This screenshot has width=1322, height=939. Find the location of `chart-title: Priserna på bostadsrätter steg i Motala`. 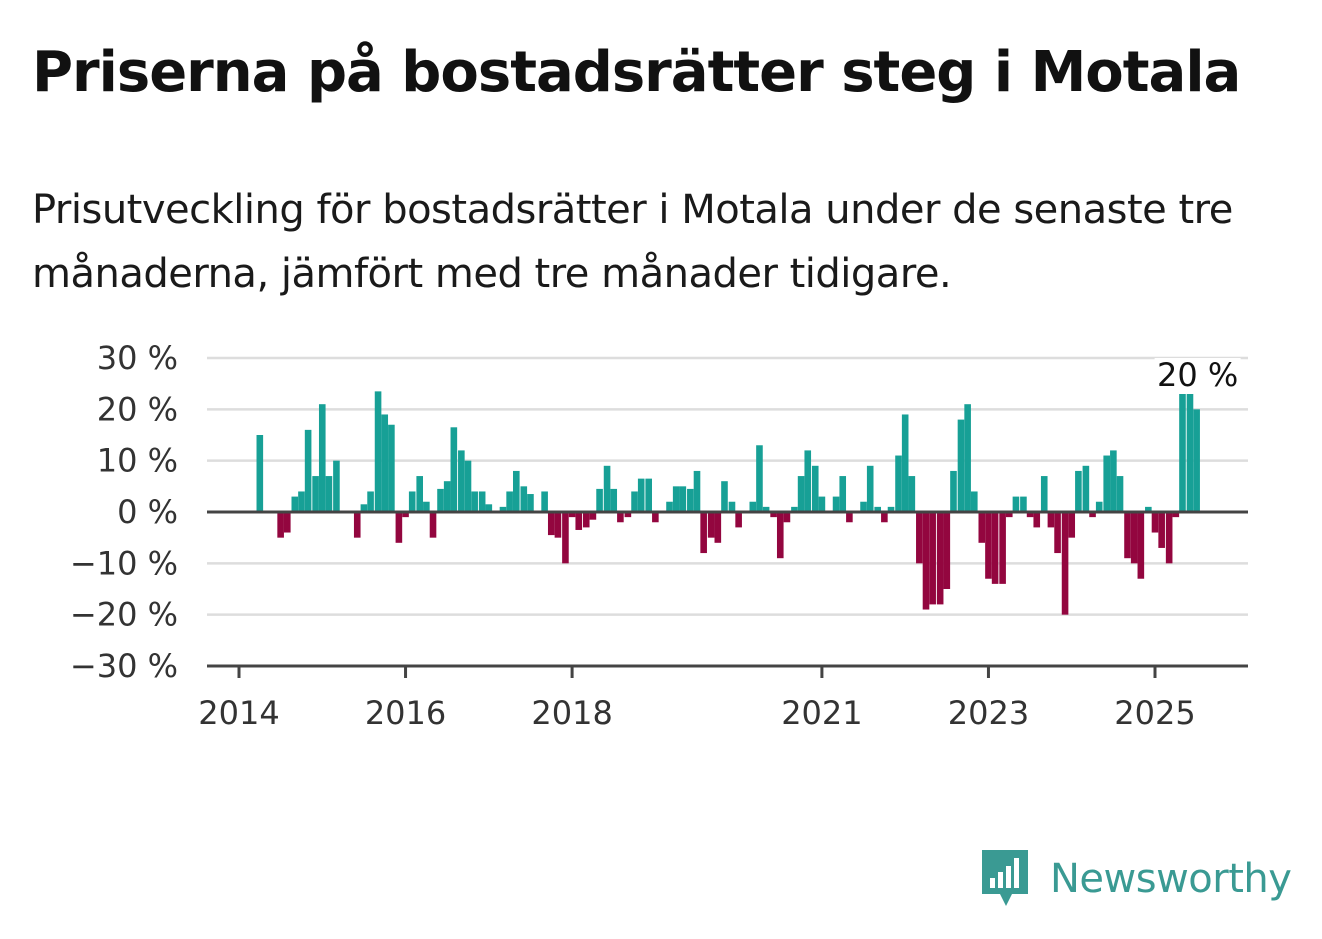

chart-title: Priserna på bostadsrätter steg i Motala is located at coordinates (636, 72).